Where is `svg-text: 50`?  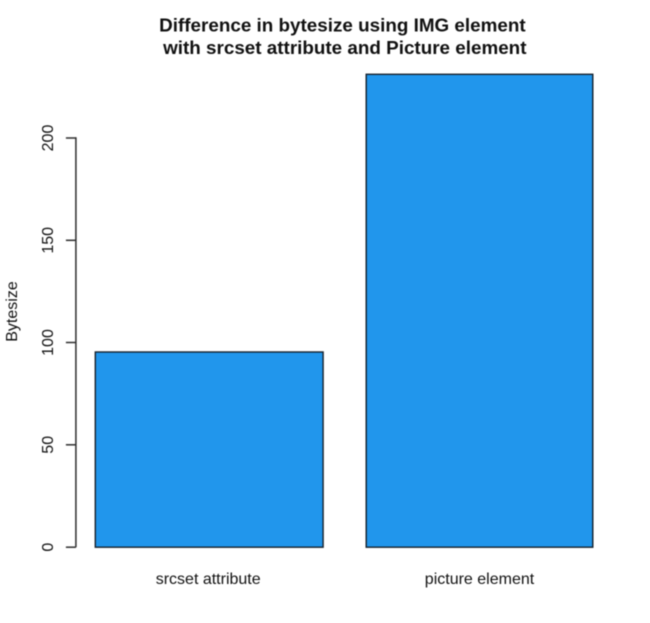 svg-text: 50 is located at coordinates (48, 445).